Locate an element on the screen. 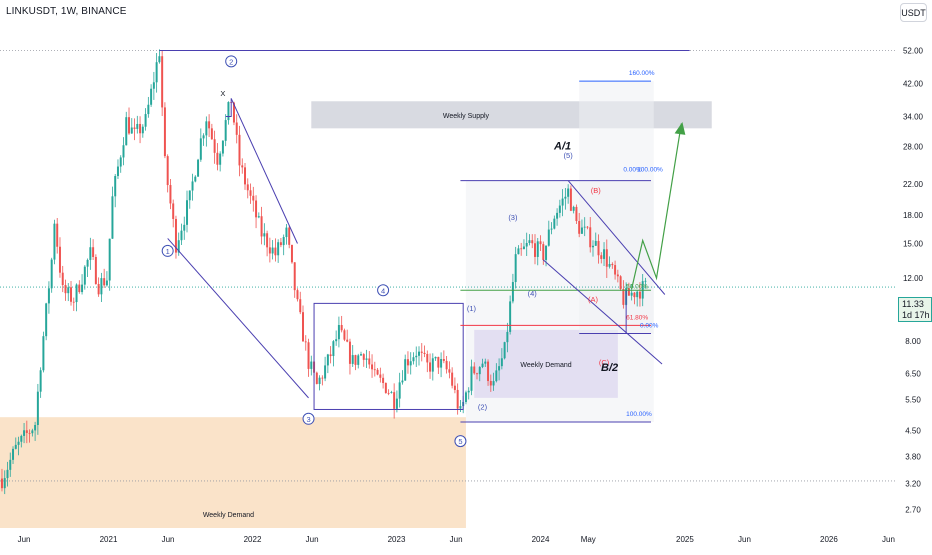  y-tick-label: 42.00 is located at coordinates (913, 84).